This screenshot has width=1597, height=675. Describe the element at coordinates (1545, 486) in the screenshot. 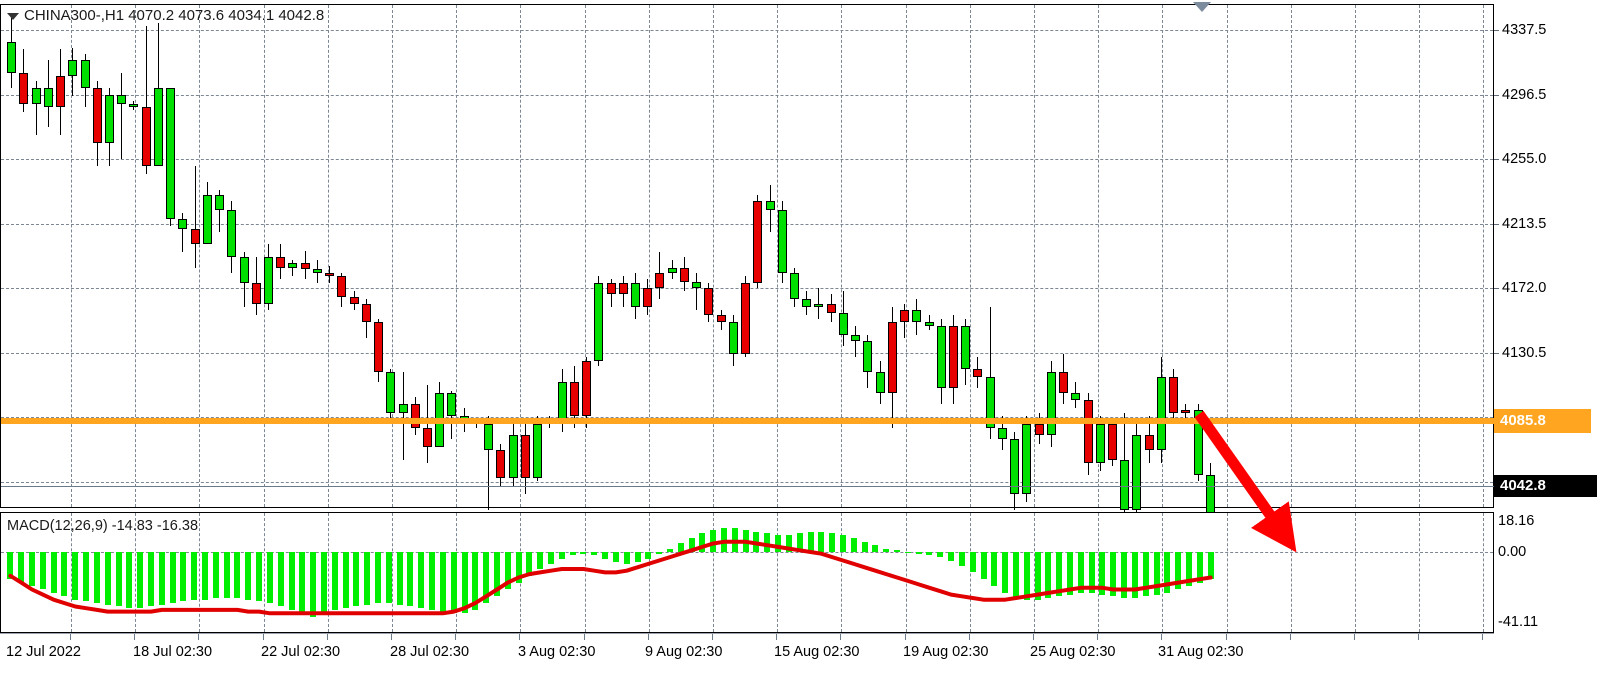

I see `last-price-tag: 4042.8` at that location.